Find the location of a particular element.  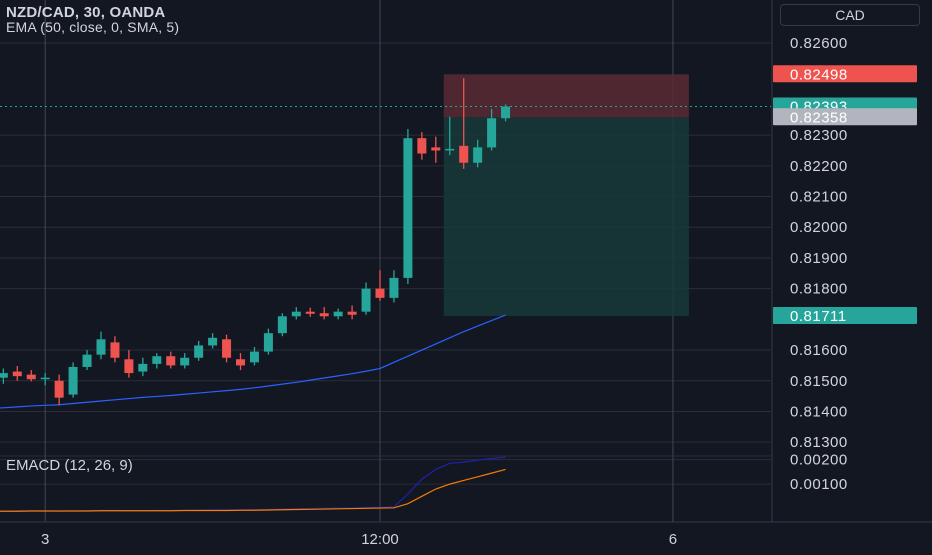

ema-line is located at coordinates (253, 361).